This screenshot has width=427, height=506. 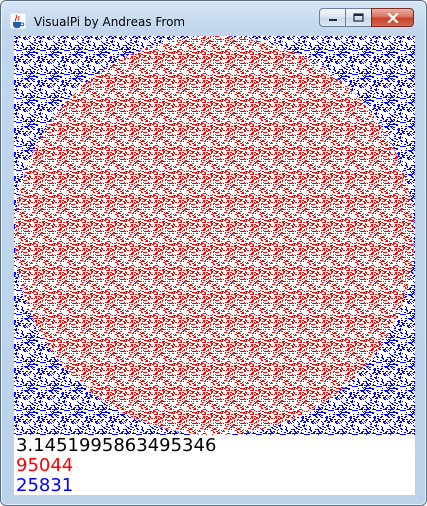 What do you see at coordinates (110, 22) in the screenshot?
I see `window-title: VisualPi by Andreas From` at bounding box center [110, 22].